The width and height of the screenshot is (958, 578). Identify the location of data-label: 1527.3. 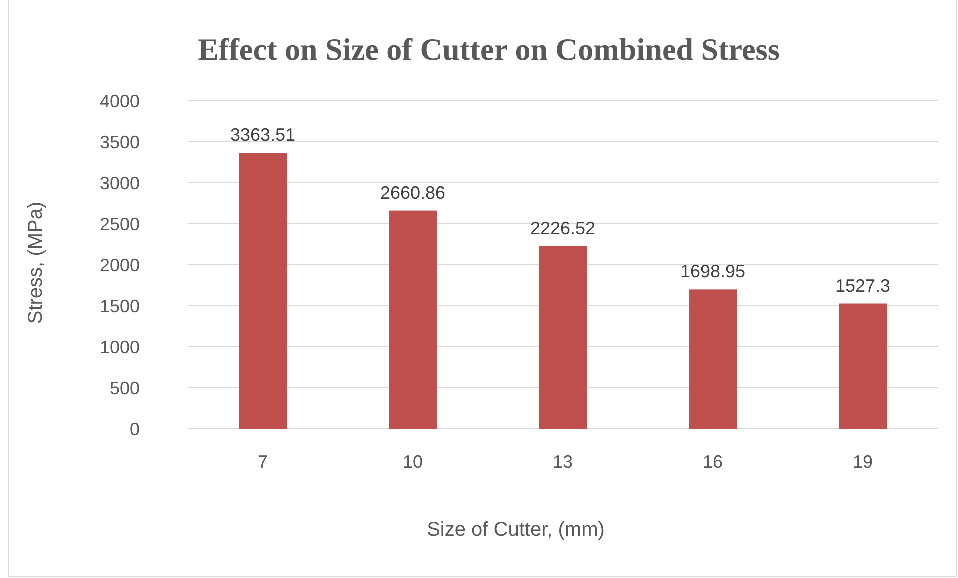
(863, 286).